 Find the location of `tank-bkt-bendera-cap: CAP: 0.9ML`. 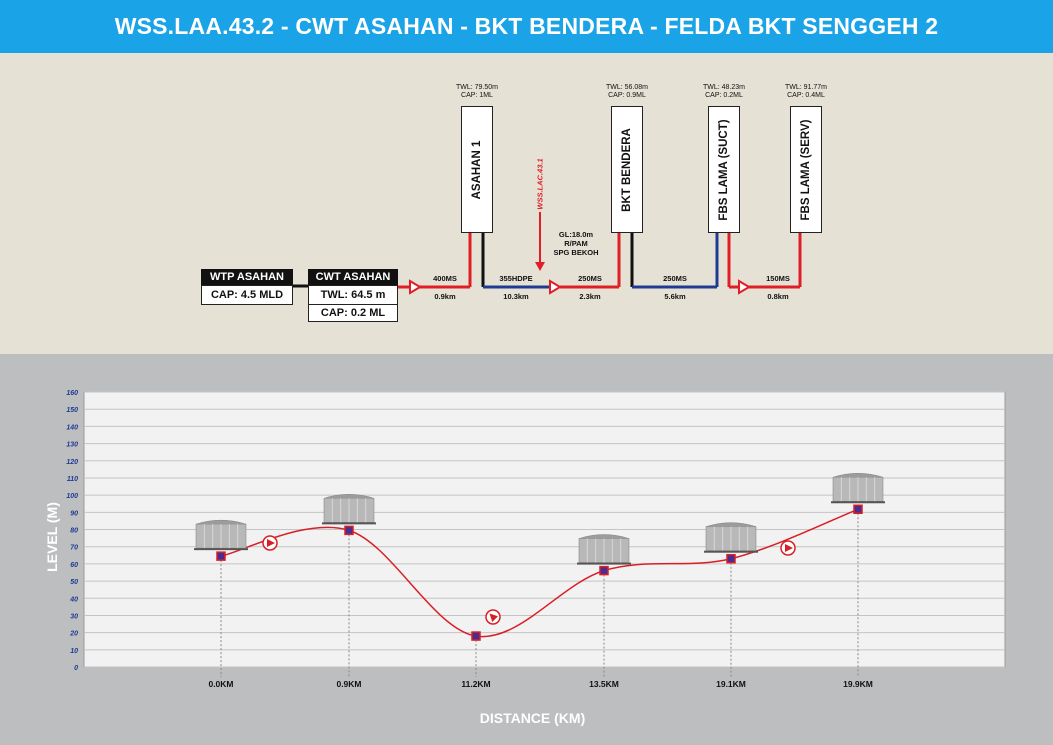

tank-bkt-bendera-cap: CAP: 0.9ML is located at coordinates (627, 95).